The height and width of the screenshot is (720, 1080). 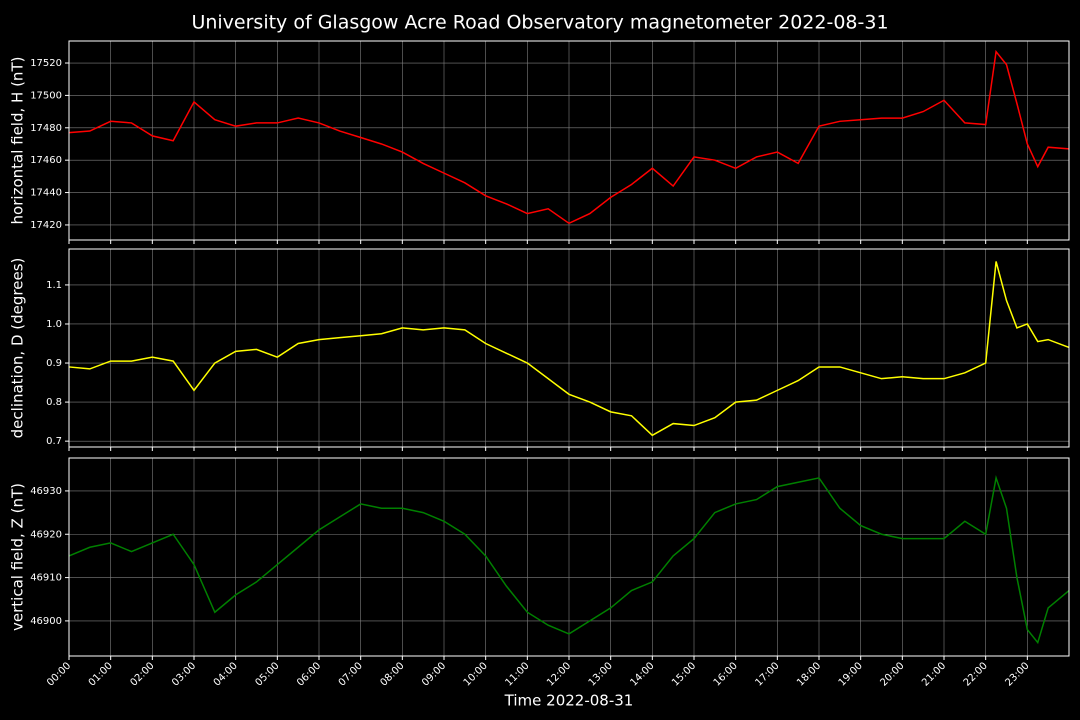 I want to click on y-tick-label: 17460, so click(x=46, y=160).